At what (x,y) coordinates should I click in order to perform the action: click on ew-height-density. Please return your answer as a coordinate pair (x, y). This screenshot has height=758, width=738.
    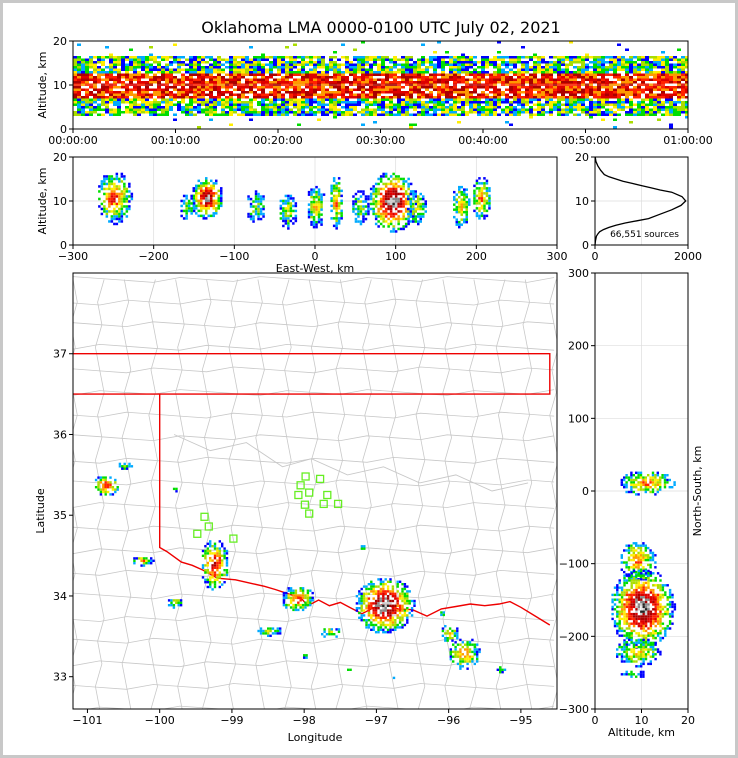
    Looking at the image, I should click on (294, 202).